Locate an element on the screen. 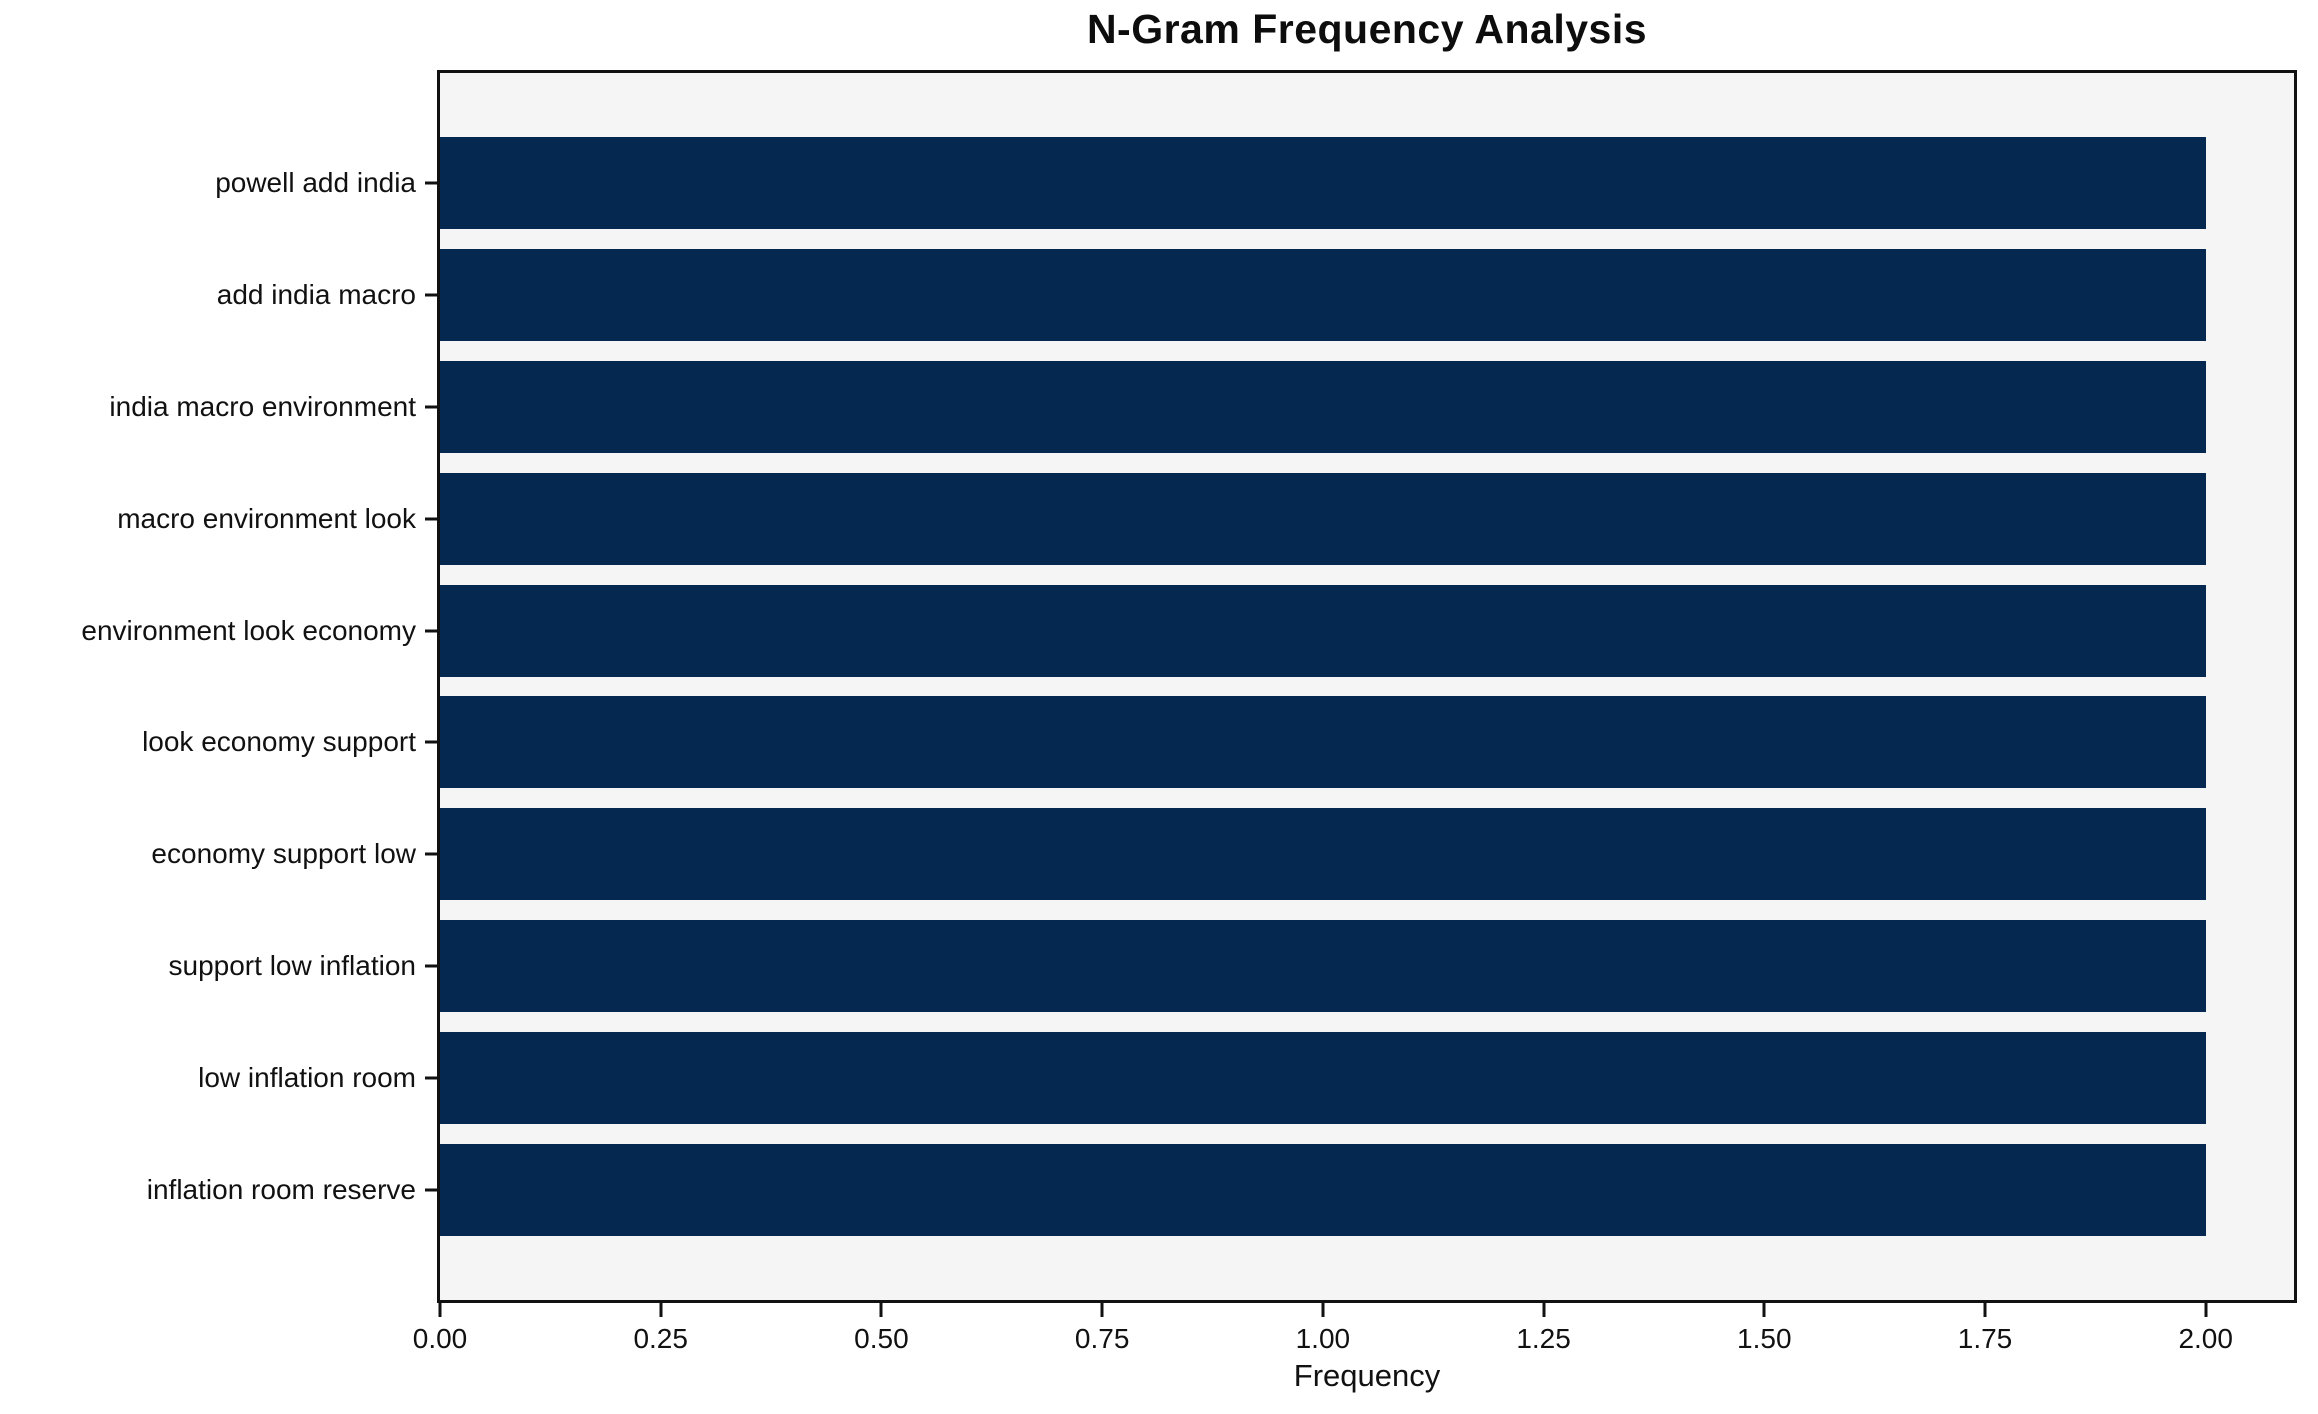 The height and width of the screenshot is (1414, 2318). y-tick-label: macro environment look is located at coordinates (266, 518).